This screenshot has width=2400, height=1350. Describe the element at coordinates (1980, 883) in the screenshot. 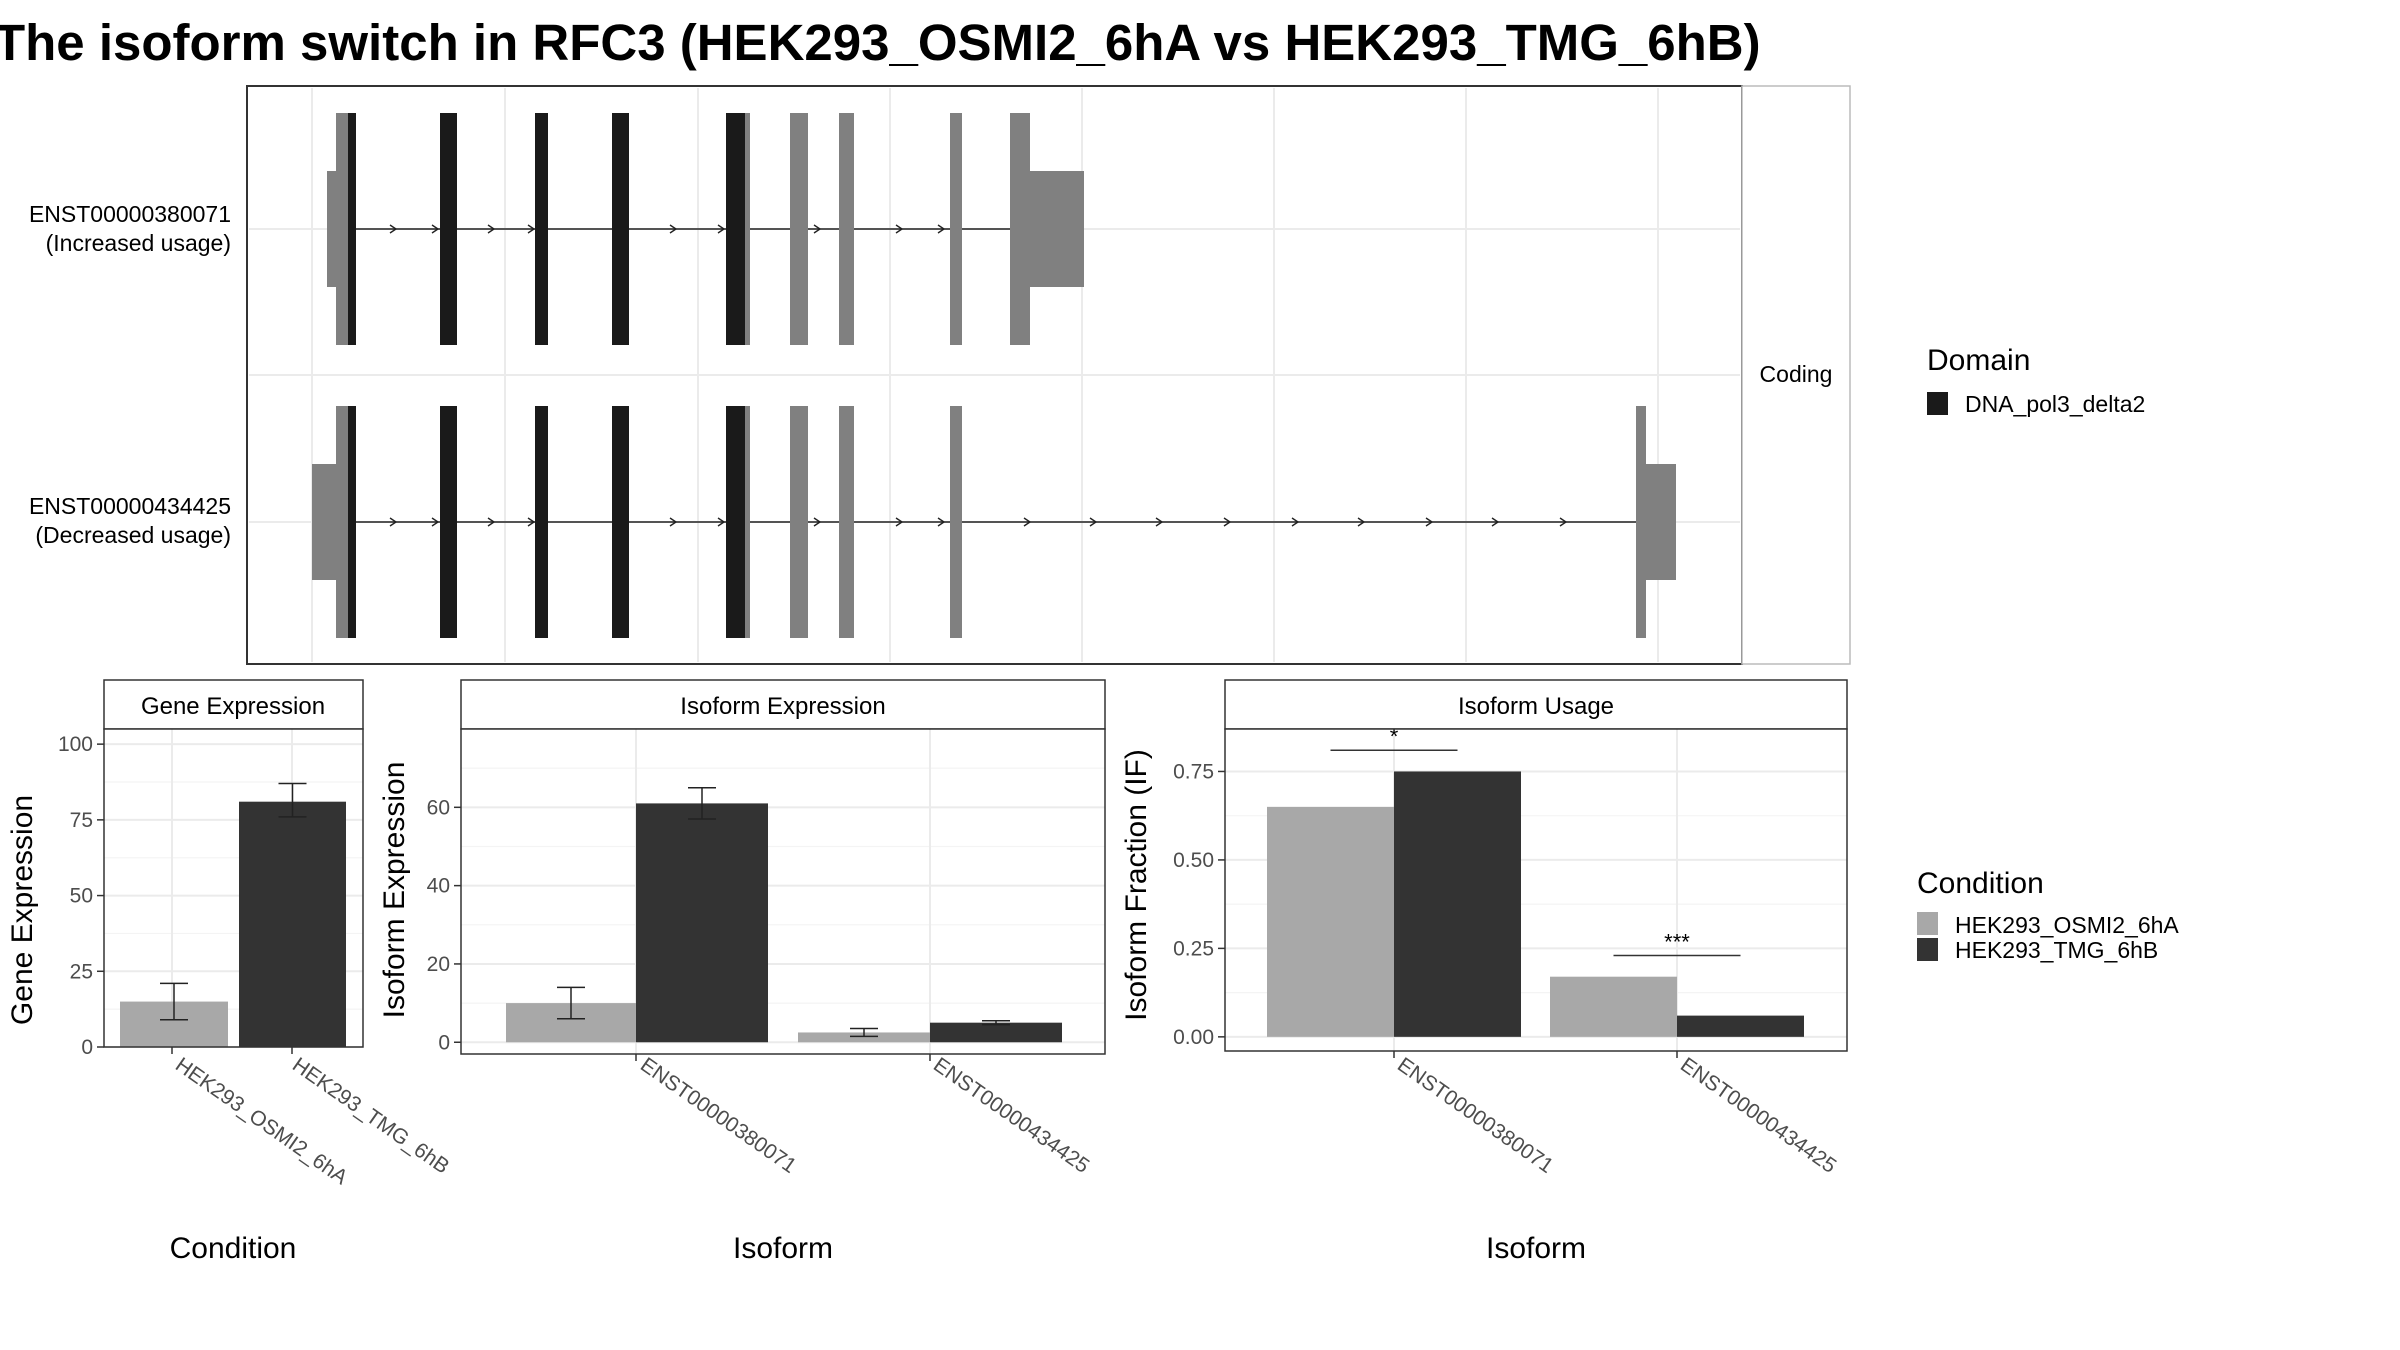

I see `condition-legend-title: Condition` at that location.